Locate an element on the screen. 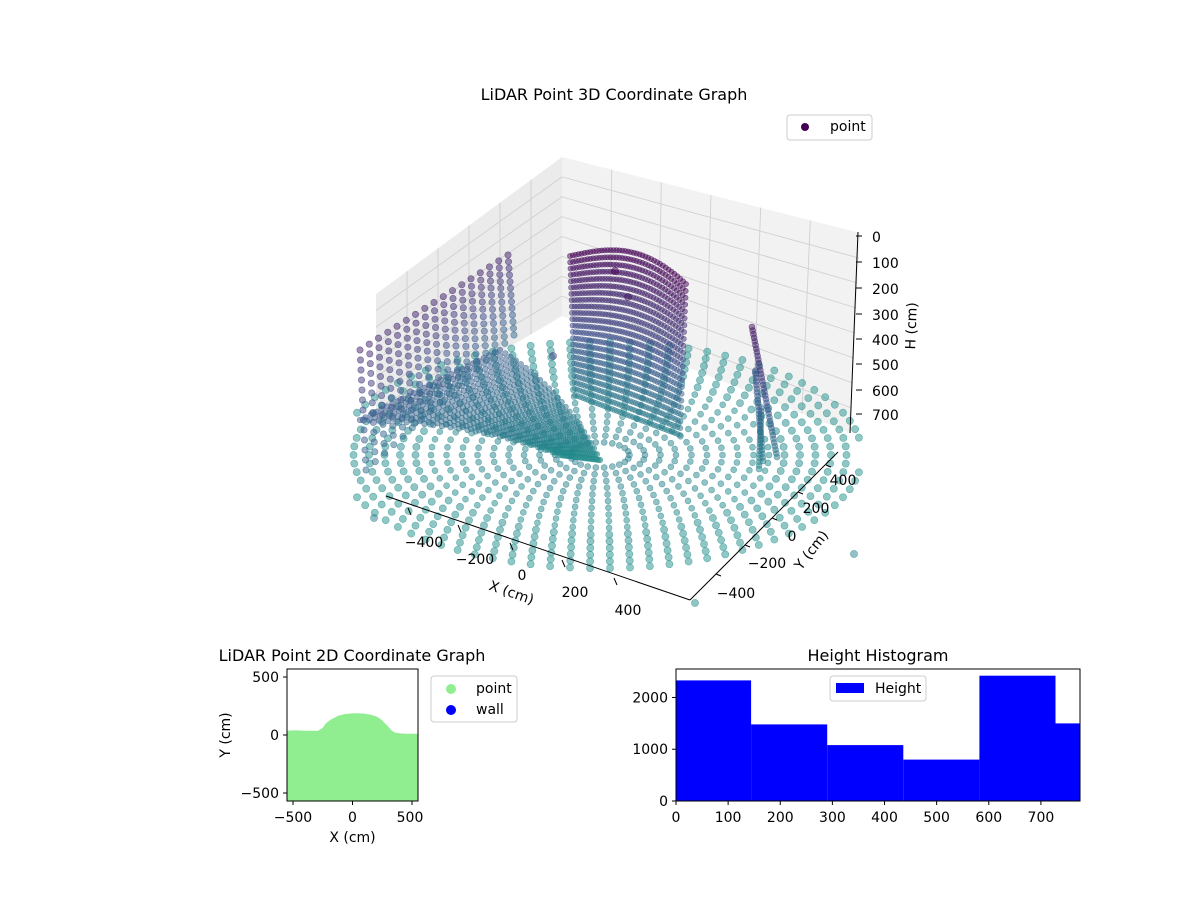 The width and height of the screenshot is (1200, 900). x-tick-label: 600 is located at coordinates (988, 818).